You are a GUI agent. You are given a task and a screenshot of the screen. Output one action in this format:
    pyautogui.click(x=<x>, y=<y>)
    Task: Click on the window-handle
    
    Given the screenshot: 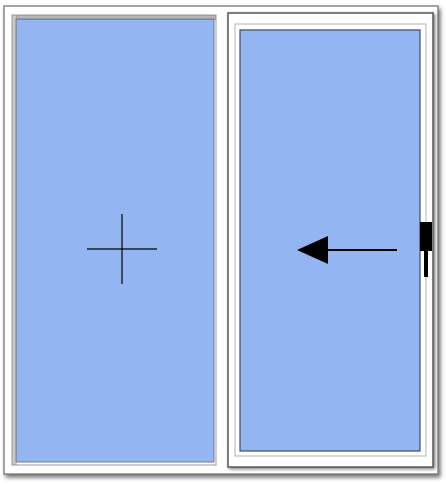 What is the action you would take?
    pyautogui.click(x=426, y=249)
    